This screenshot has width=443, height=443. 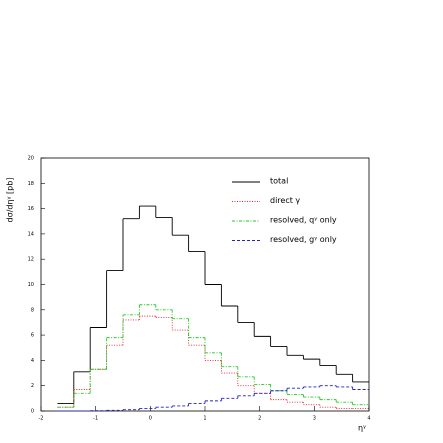 I want to click on legend-label: total, so click(x=279, y=181).